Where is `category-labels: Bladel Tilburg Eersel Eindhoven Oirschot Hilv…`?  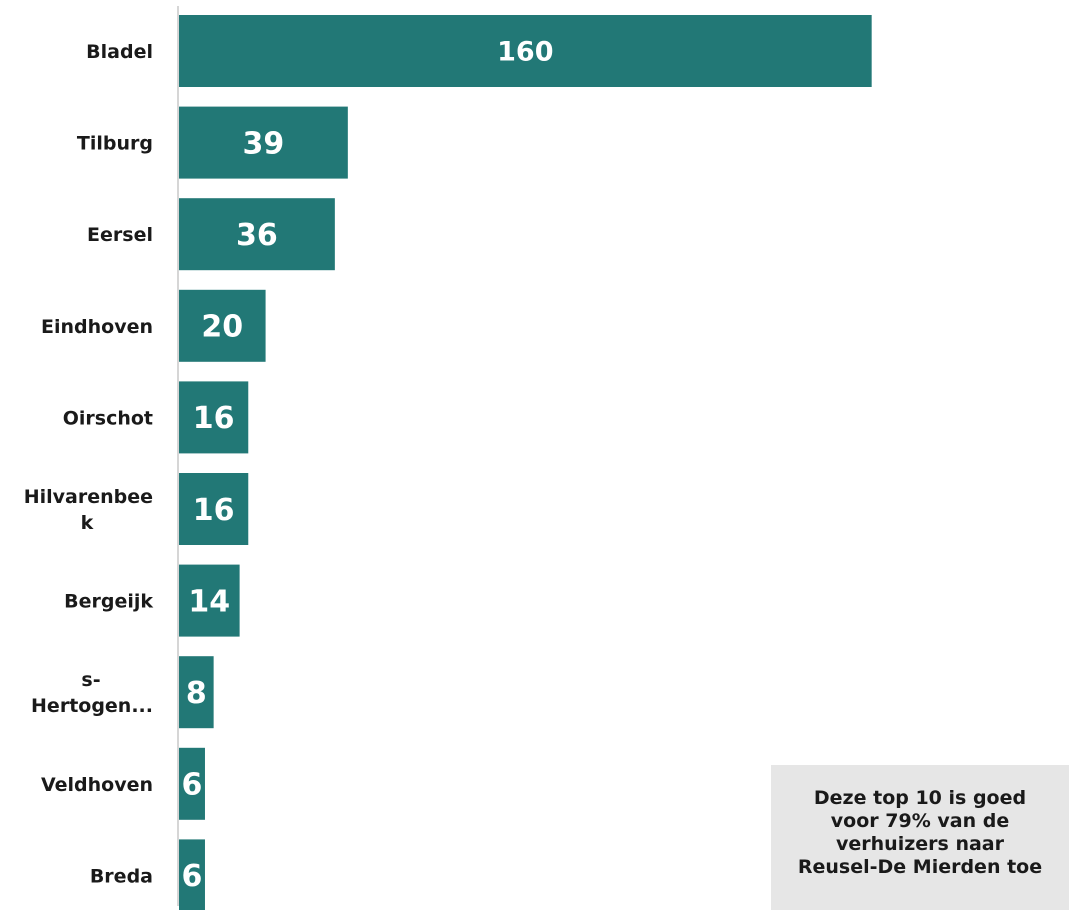 category-labels: Bladel Tilburg Eersel Eindhoven Oirschot Hilv… is located at coordinates (89, 464).